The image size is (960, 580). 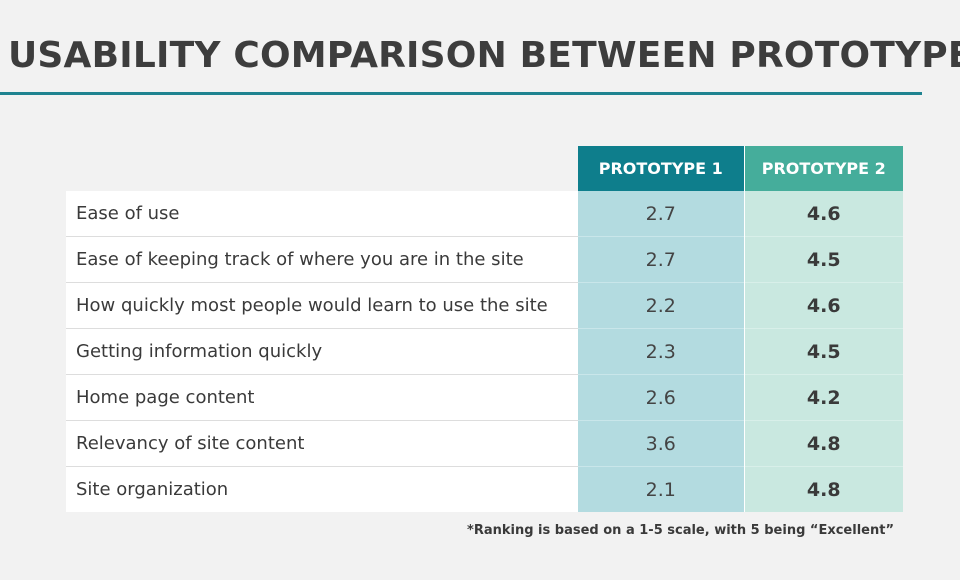 What do you see at coordinates (461, 93) in the screenshot?
I see `title-underline` at bounding box center [461, 93].